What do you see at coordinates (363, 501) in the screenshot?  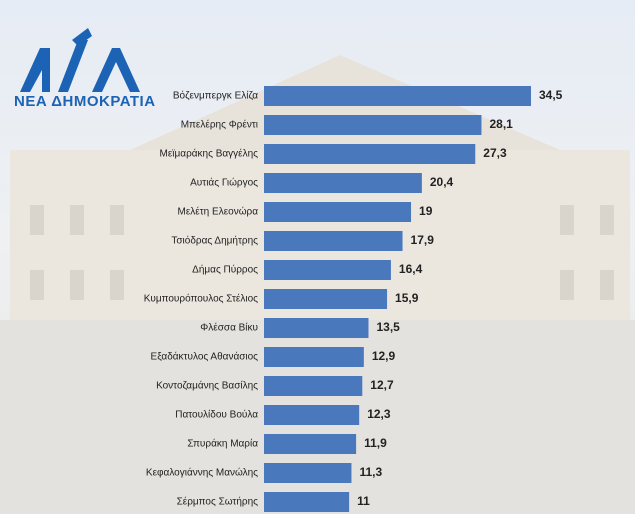 I see `value-label: 11` at bounding box center [363, 501].